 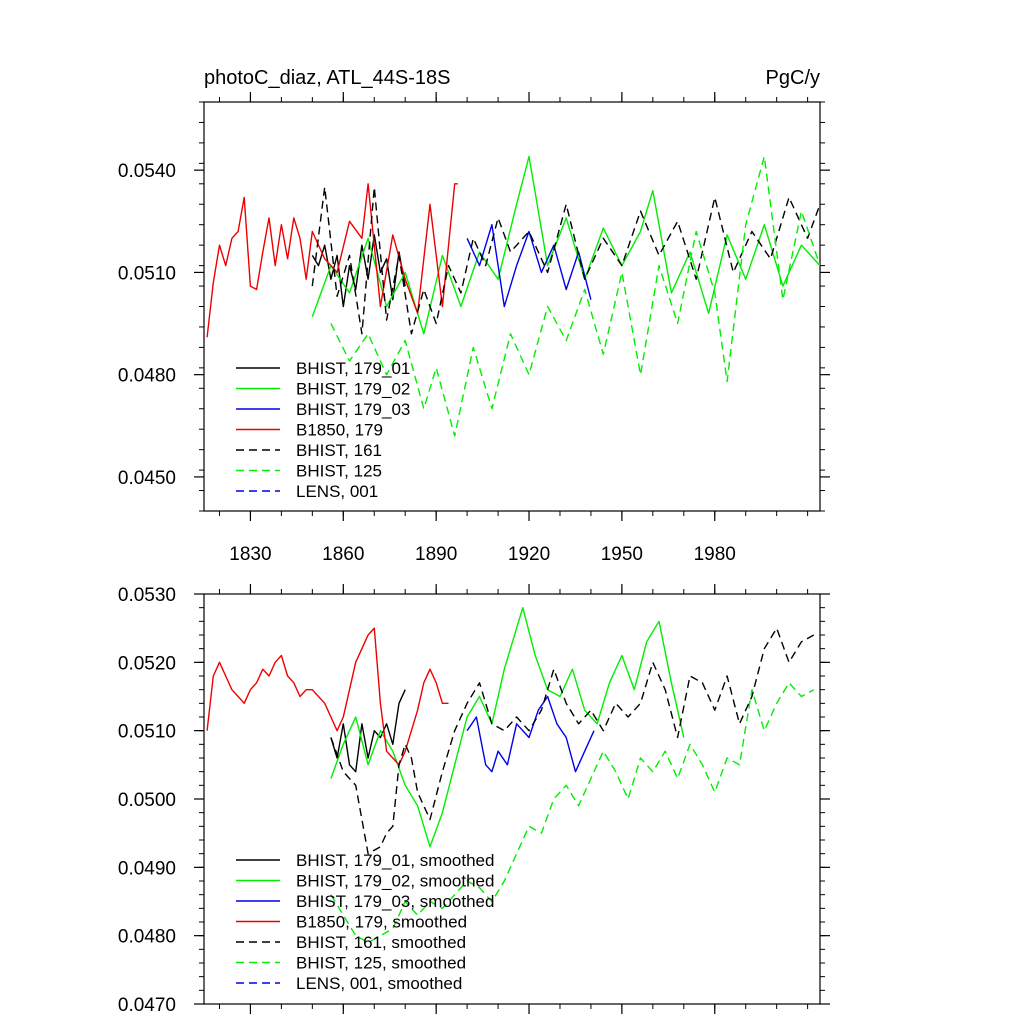 I want to click on legend-label: BHIST, 161, so click(x=339, y=450).